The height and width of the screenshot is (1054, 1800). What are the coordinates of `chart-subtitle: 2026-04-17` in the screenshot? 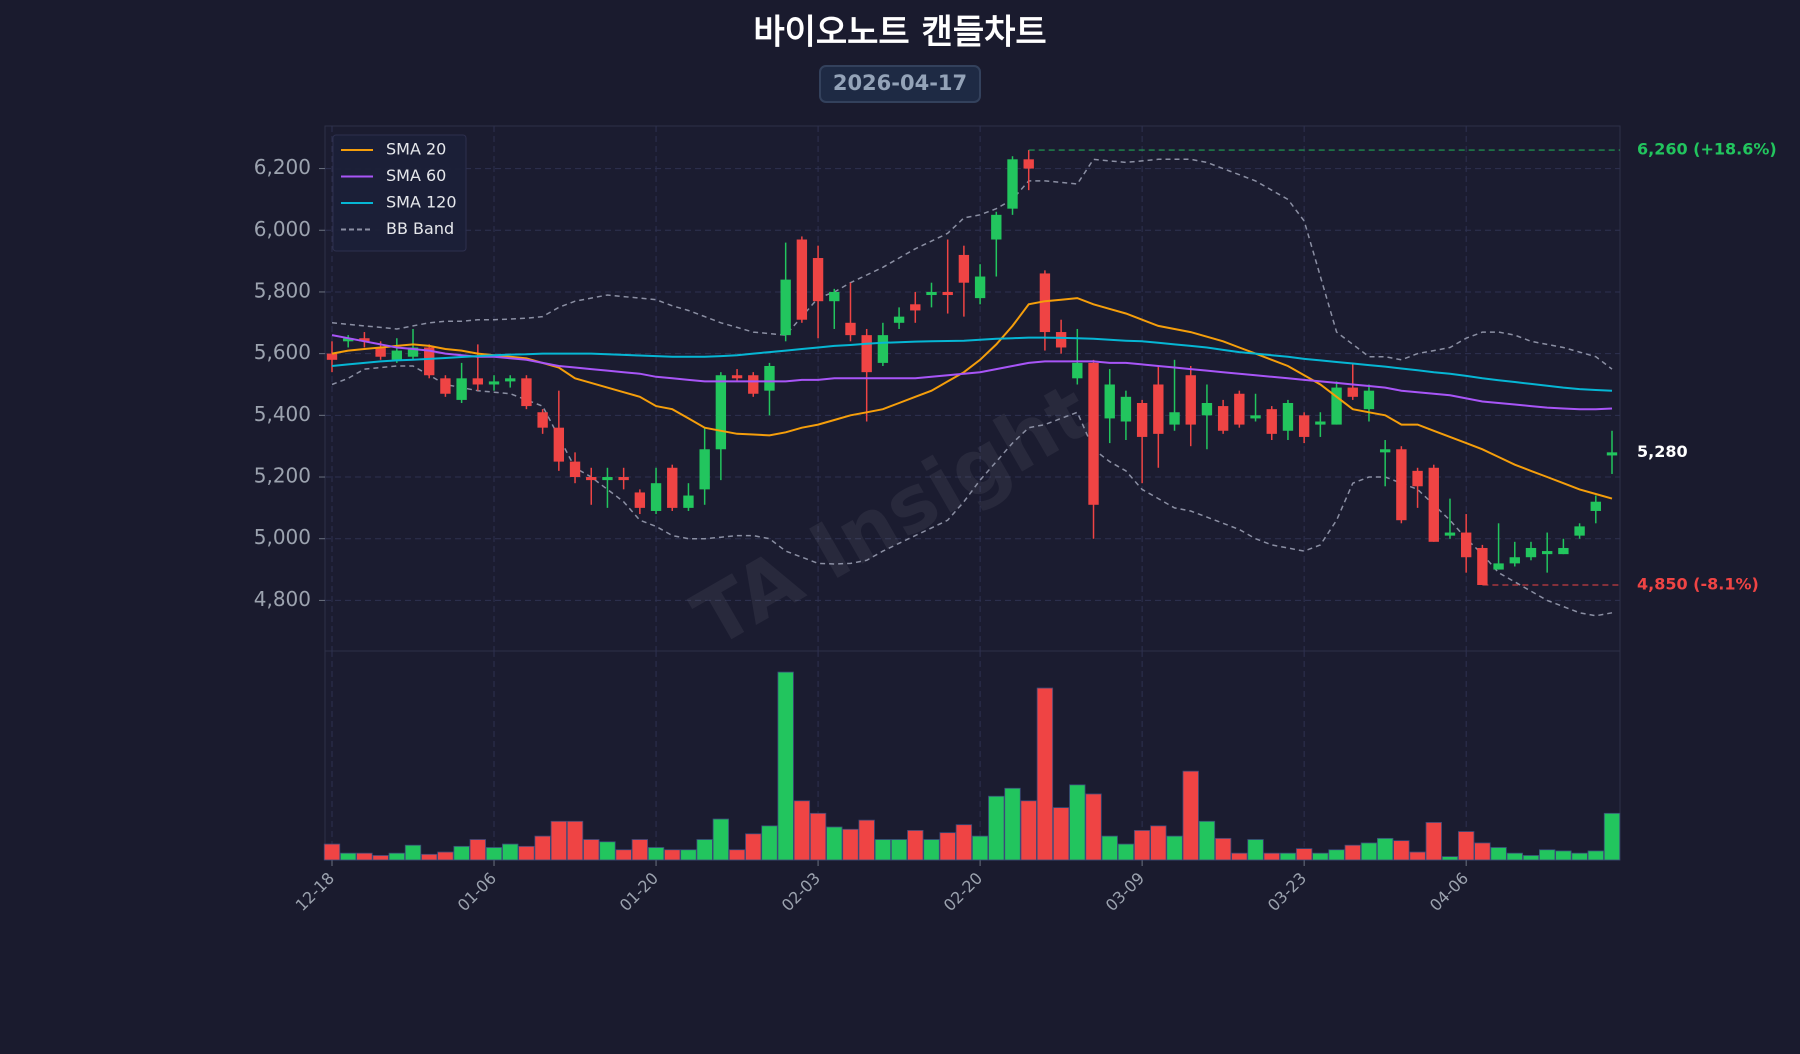 It's located at (900, 83).